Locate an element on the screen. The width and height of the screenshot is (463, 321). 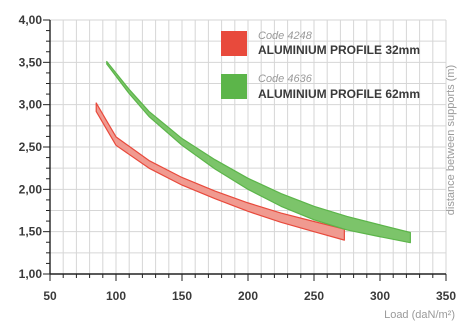
legend-swatch-32mm is located at coordinates (234, 43).